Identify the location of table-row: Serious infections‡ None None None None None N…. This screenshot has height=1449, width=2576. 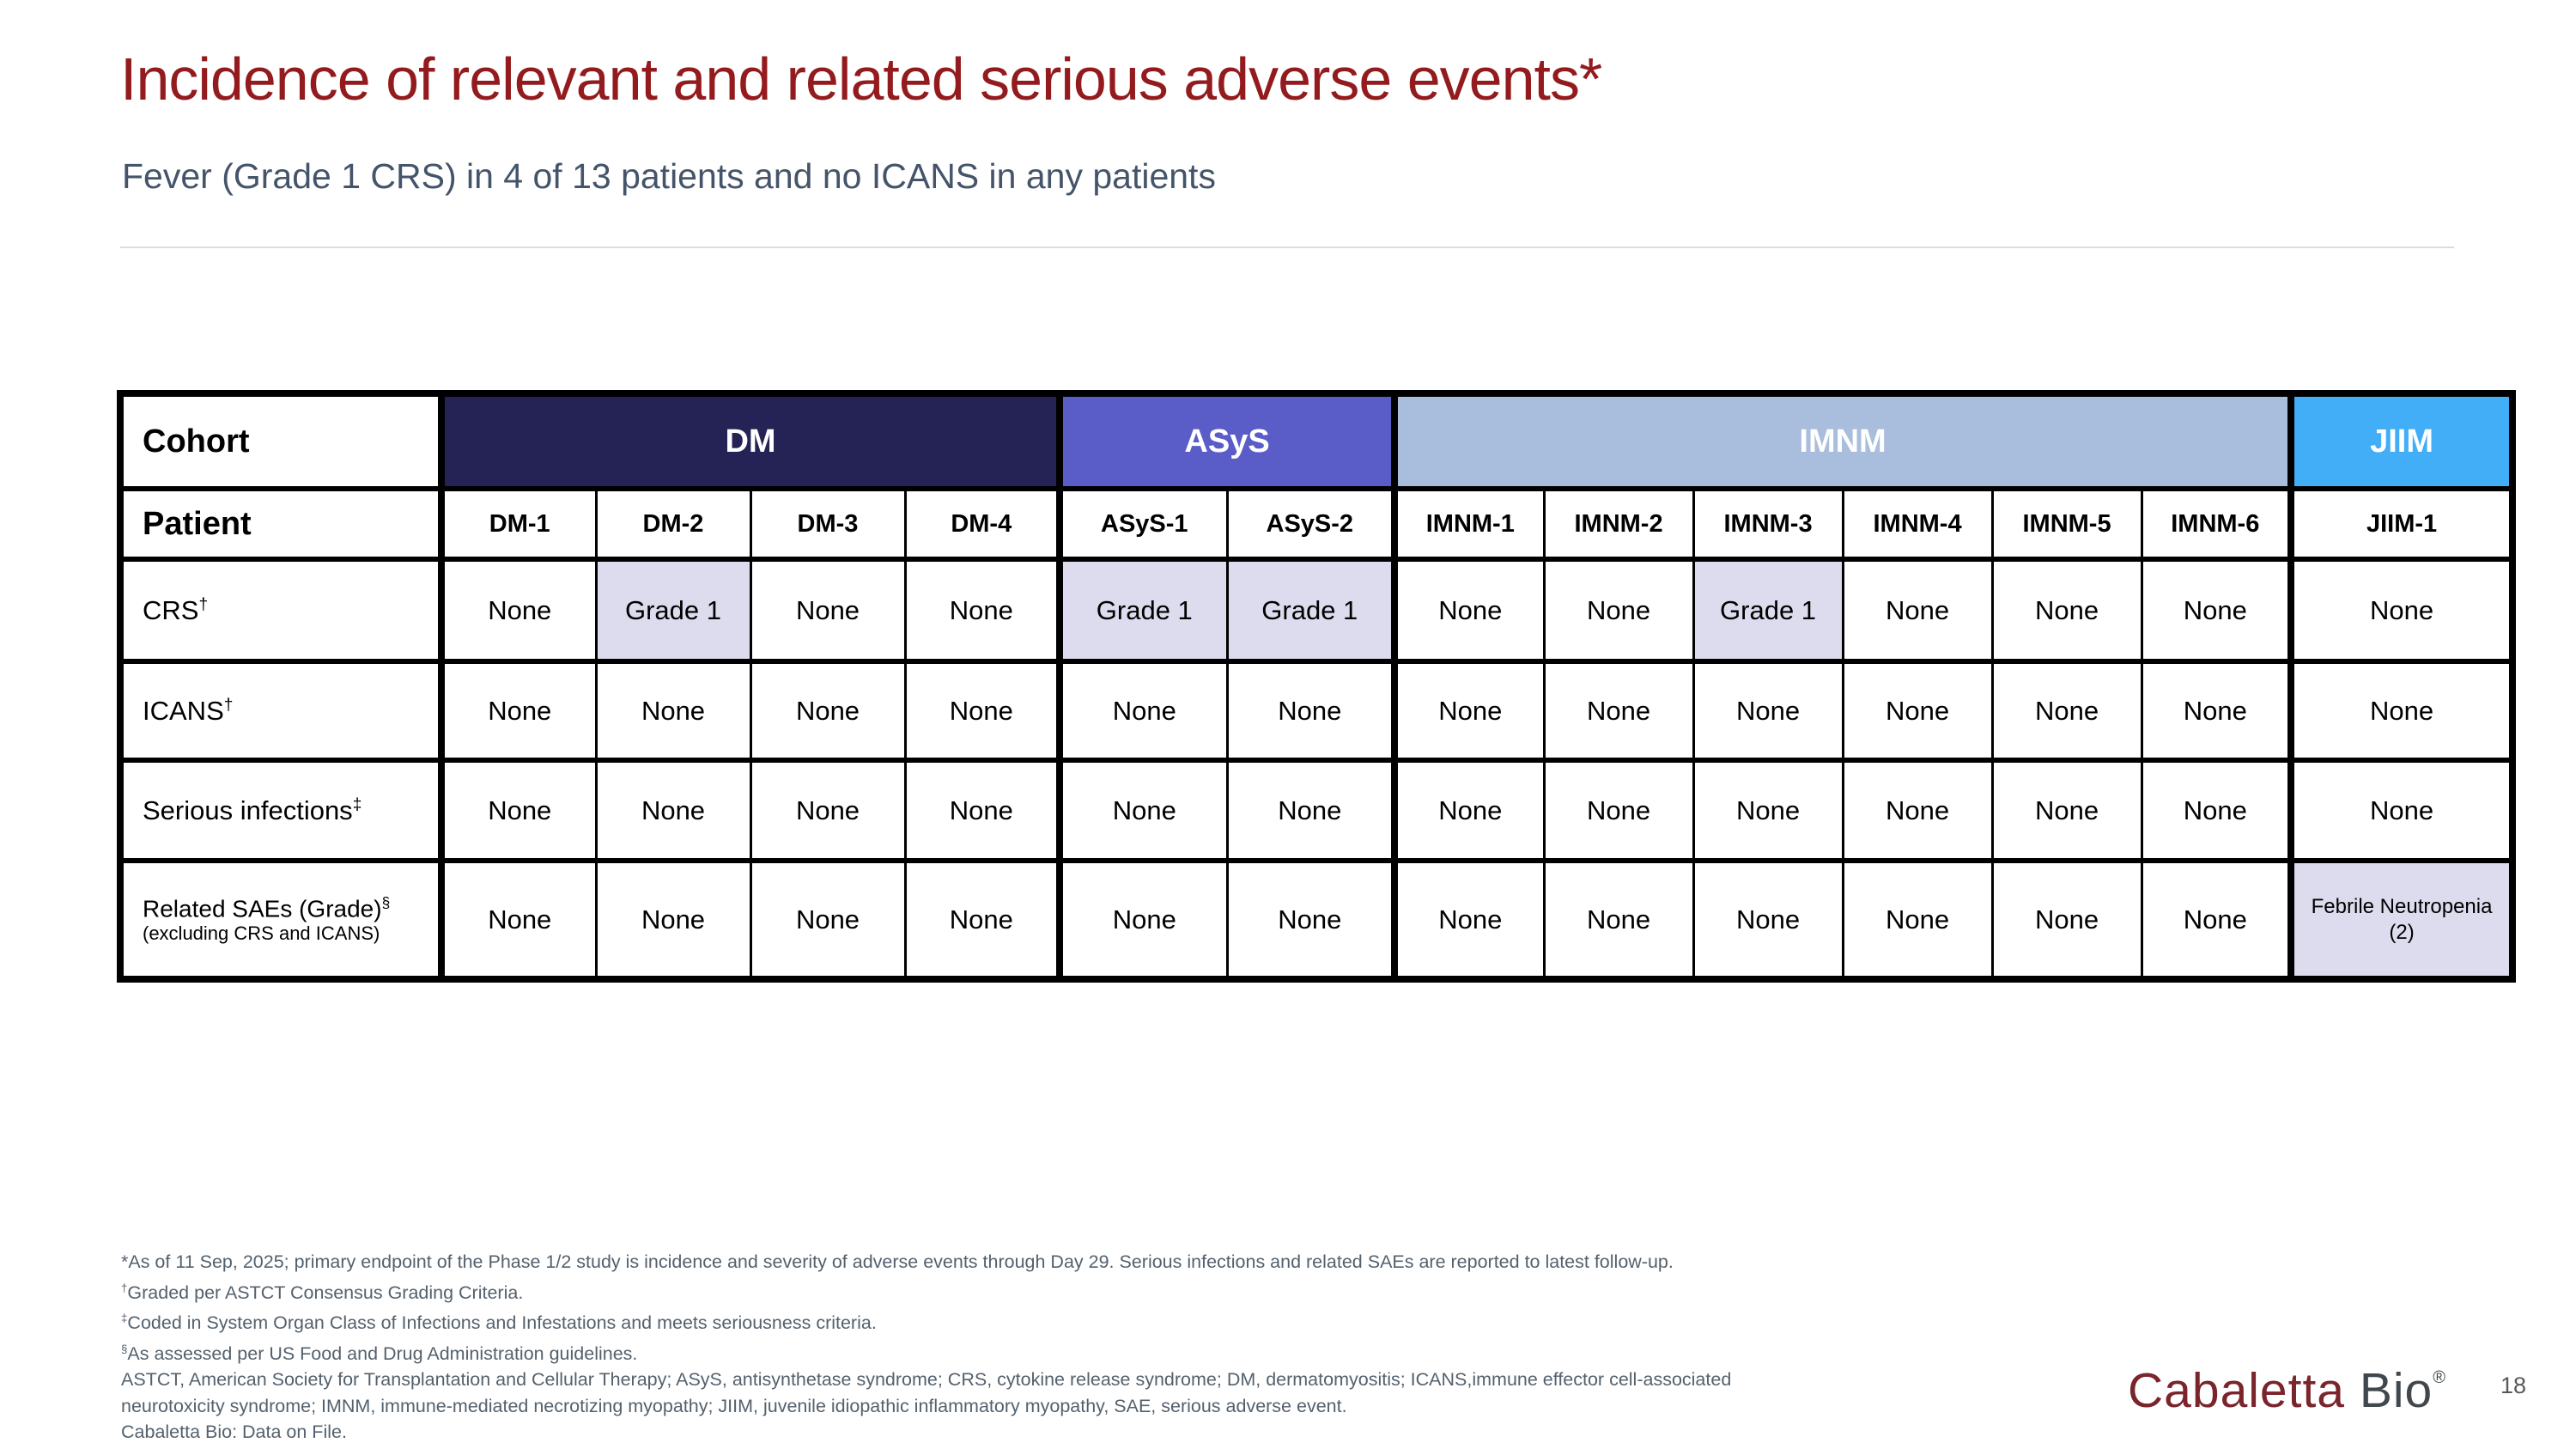
(1316, 810).